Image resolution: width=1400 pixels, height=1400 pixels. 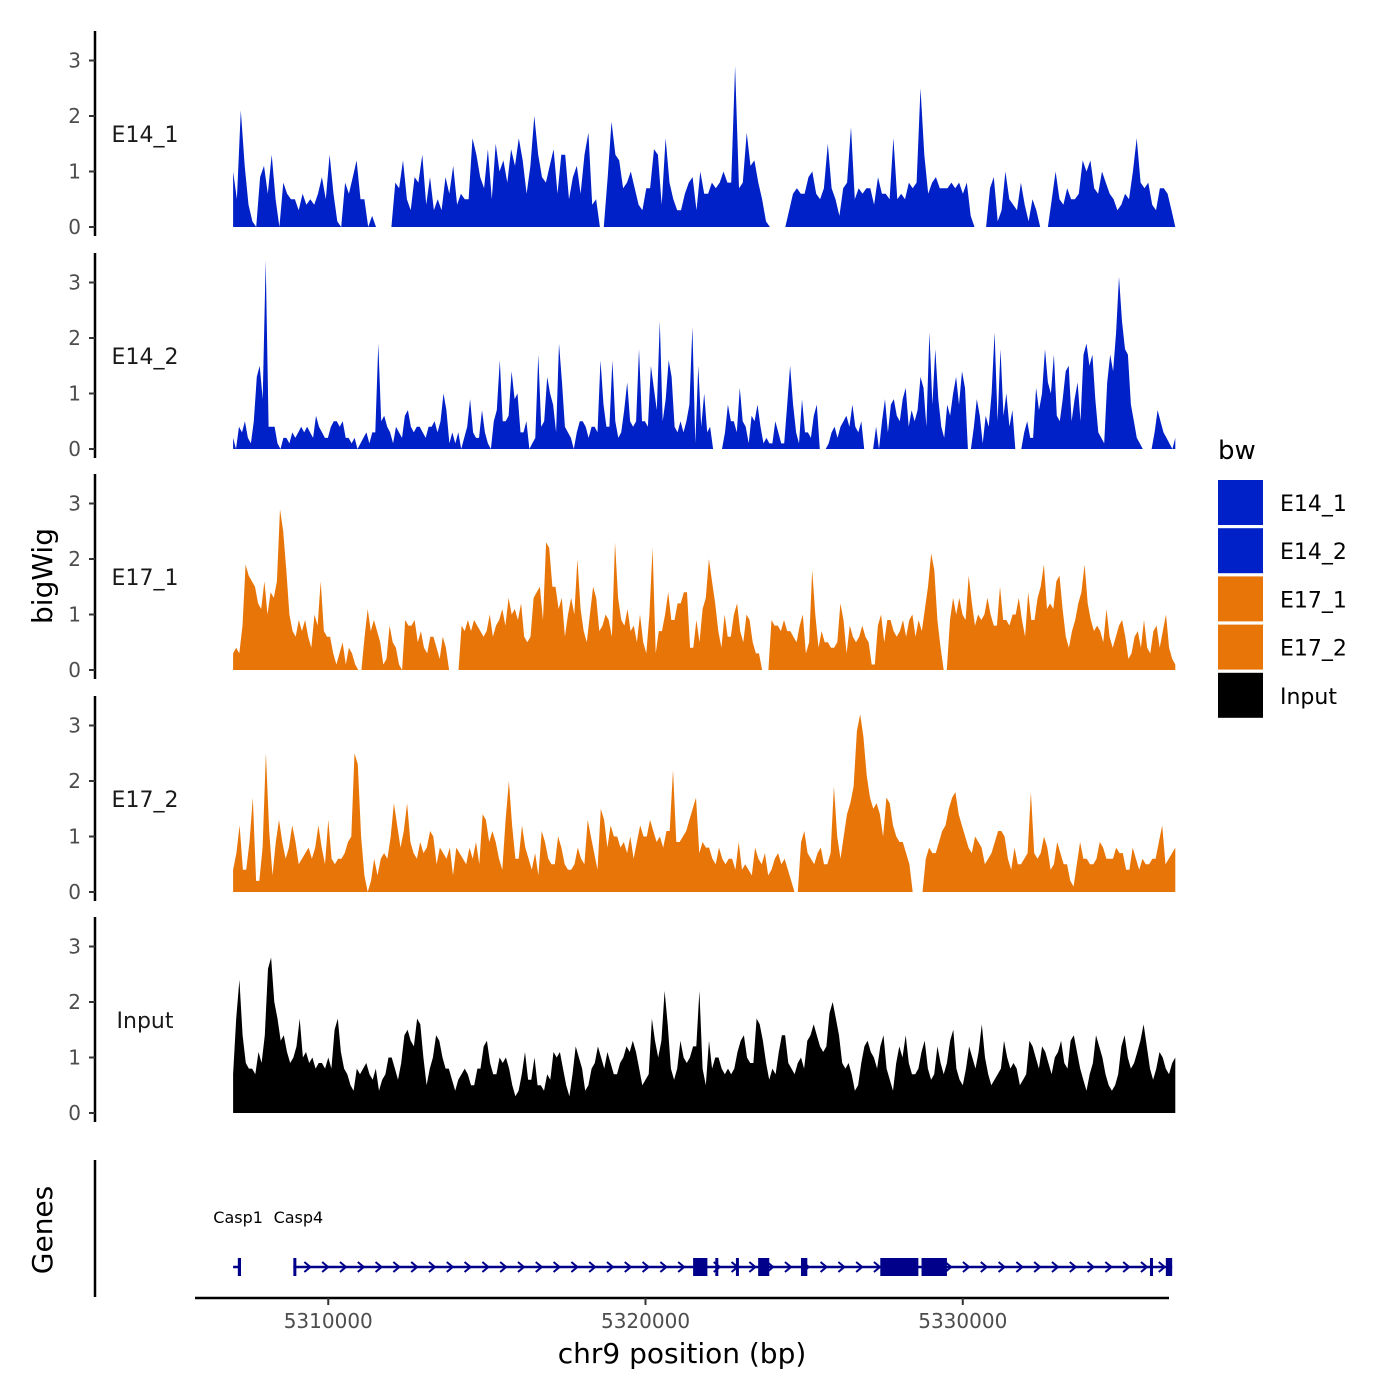 What do you see at coordinates (962, 1321) in the screenshot?
I see `x-tick-label: 5330000` at bounding box center [962, 1321].